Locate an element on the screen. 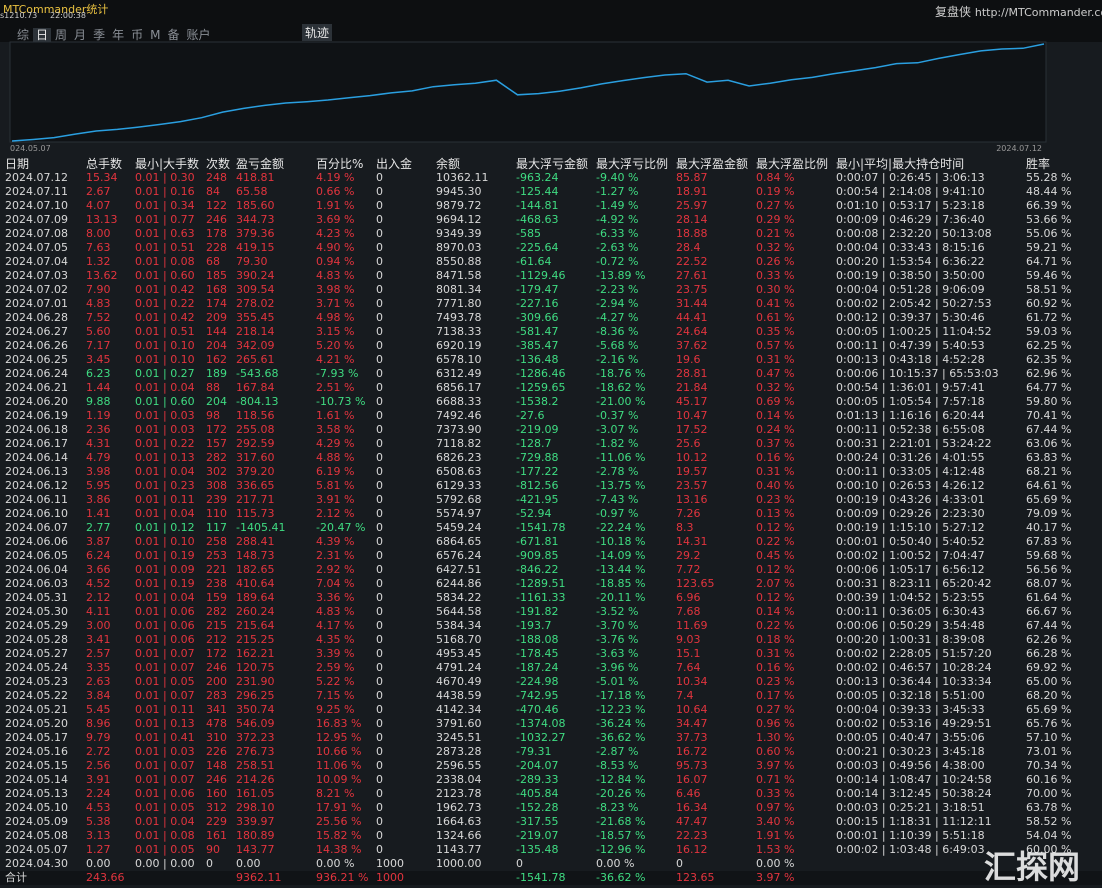 This screenshot has width=1102, height=888. table-cell: -136.48 is located at coordinates (537, 359).